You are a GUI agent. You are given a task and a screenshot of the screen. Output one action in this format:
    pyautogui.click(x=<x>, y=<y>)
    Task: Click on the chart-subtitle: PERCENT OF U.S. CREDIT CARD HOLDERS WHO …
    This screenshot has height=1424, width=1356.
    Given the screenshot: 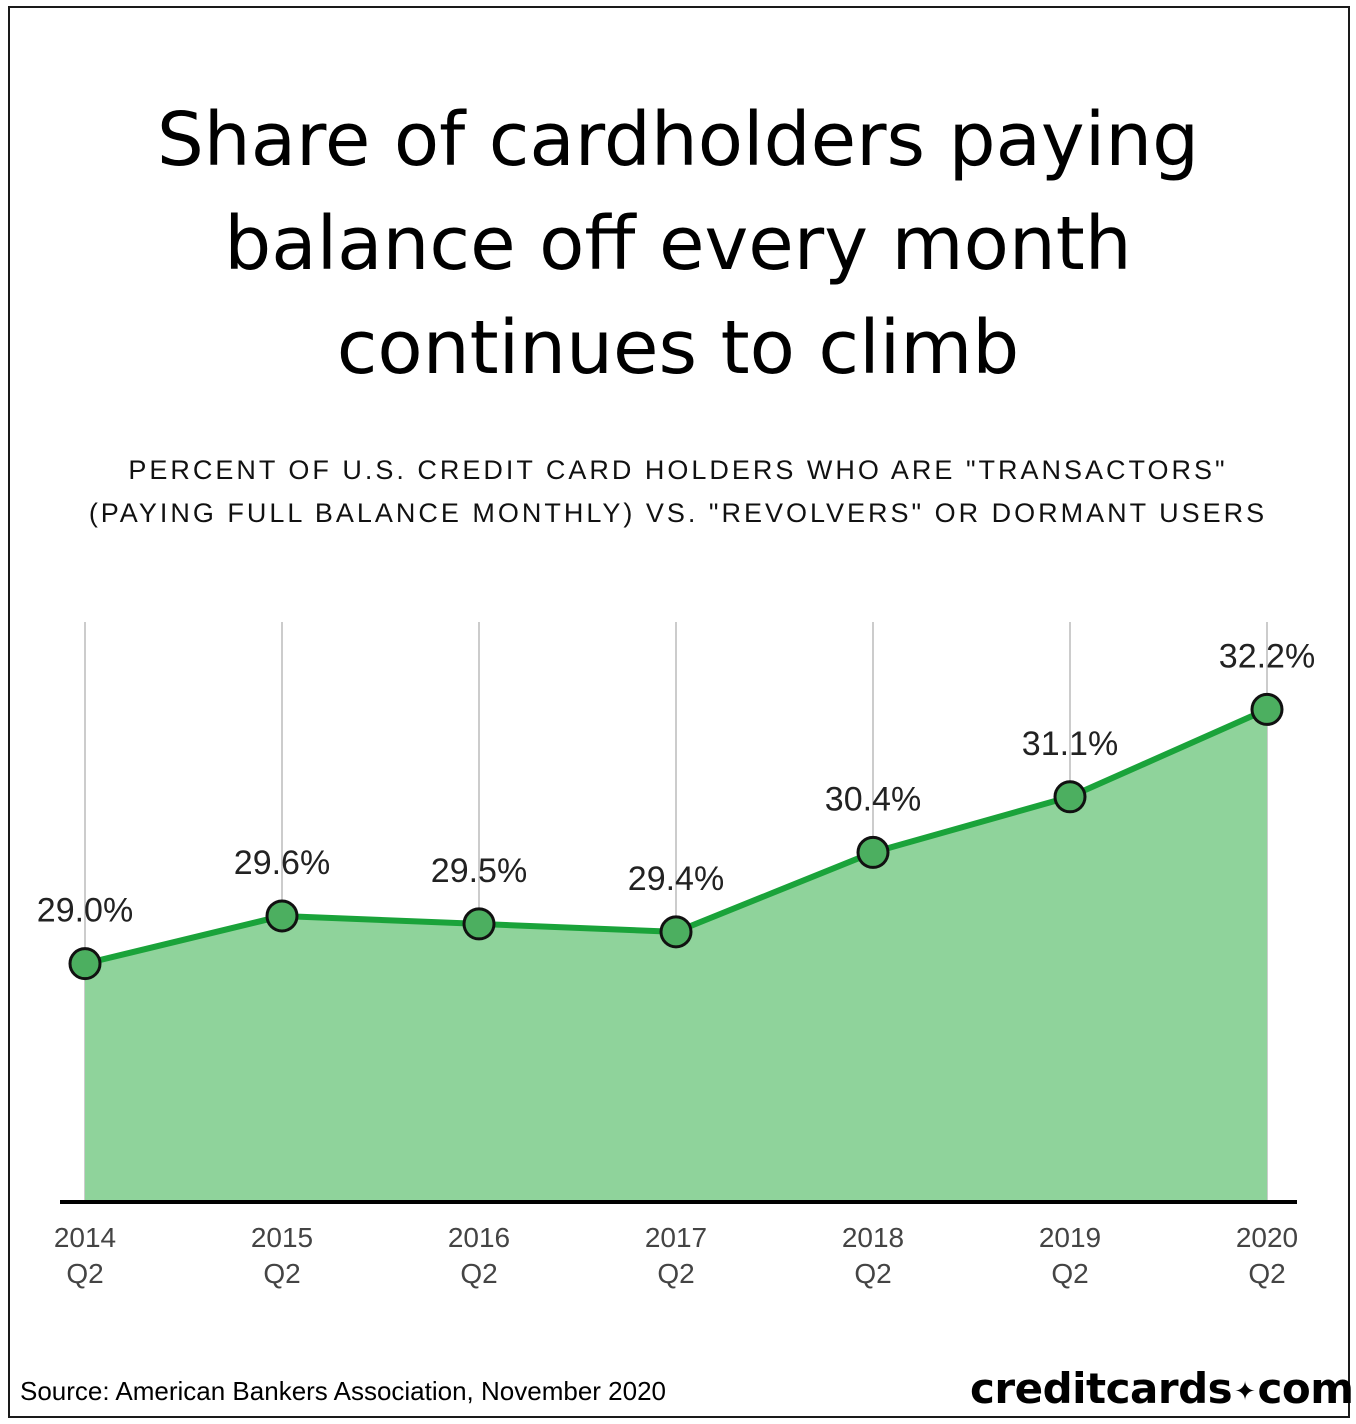 What is the action you would take?
    pyautogui.click(x=678, y=492)
    